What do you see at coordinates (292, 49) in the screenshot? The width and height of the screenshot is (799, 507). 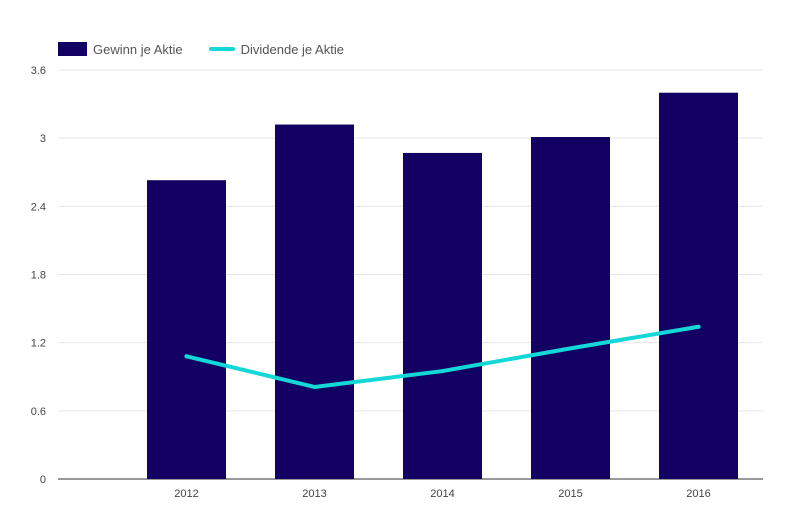 I see `legend-label-dividende: Dividende je Aktie` at bounding box center [292, 49].